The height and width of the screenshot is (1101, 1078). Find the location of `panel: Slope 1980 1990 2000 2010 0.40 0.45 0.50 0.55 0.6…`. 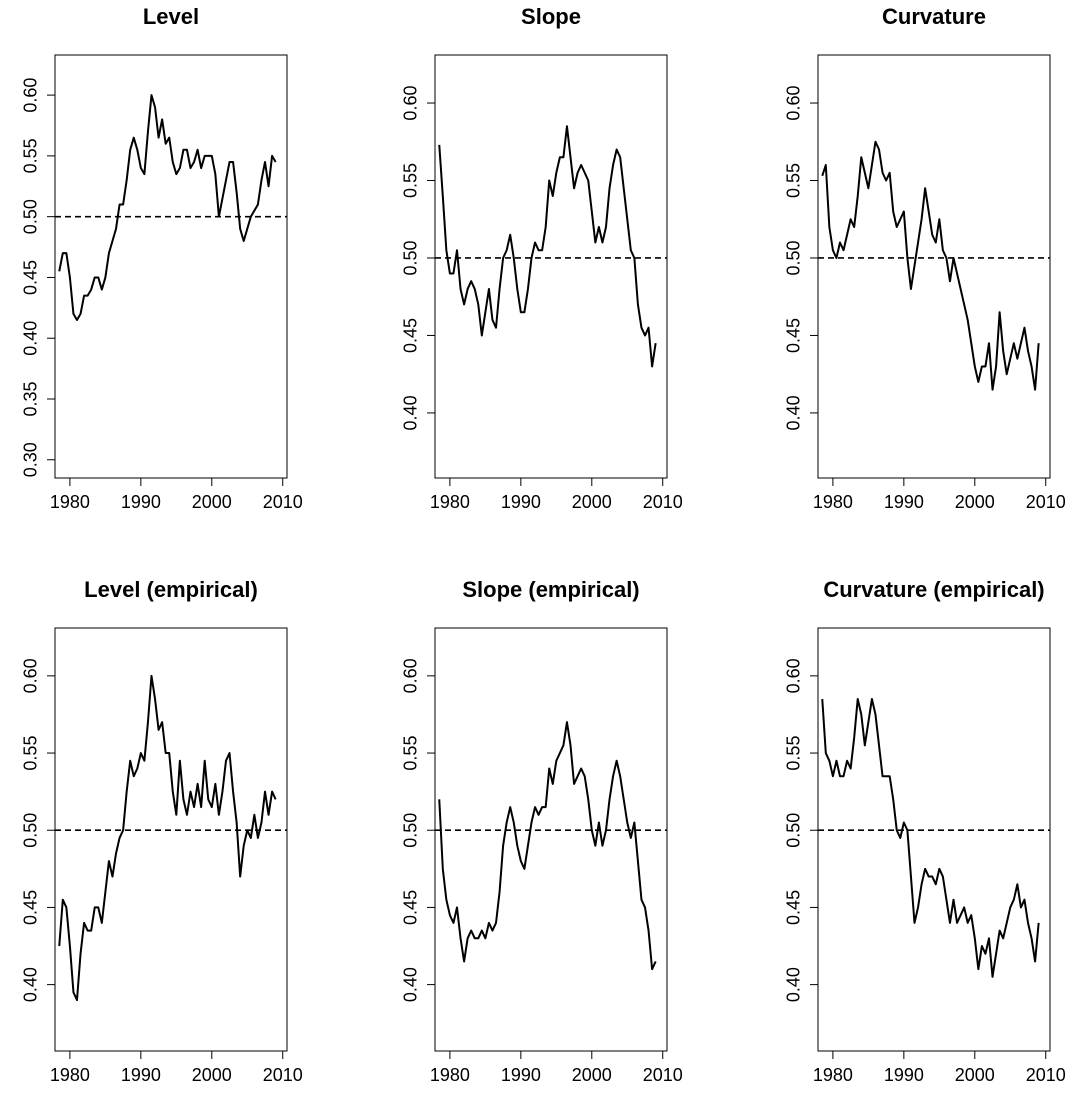

panel: Slope 1980 1990 2000 2010 0.40 0.45 0.50 0.55 0.6… is located at coordinates (542, 258).